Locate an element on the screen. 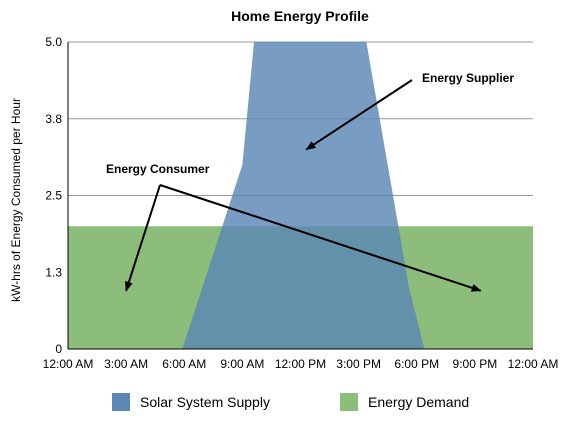 The image size is (580, 429). arrow-energy-supplier is located at coordinates (359, 115).